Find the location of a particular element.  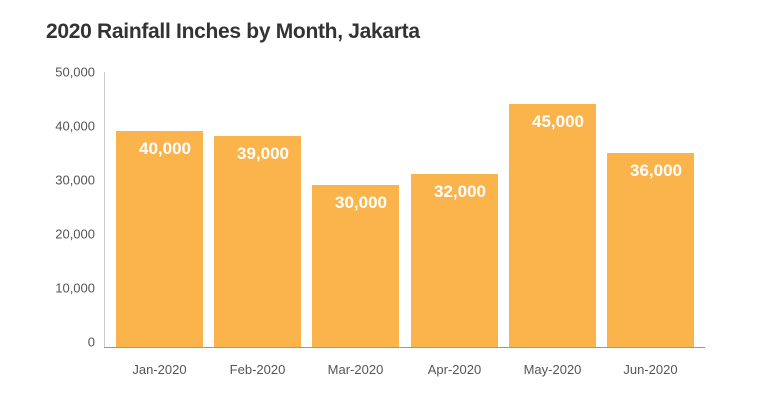

bar-may-2020: 45,000 is located at coordinates (552, 225).